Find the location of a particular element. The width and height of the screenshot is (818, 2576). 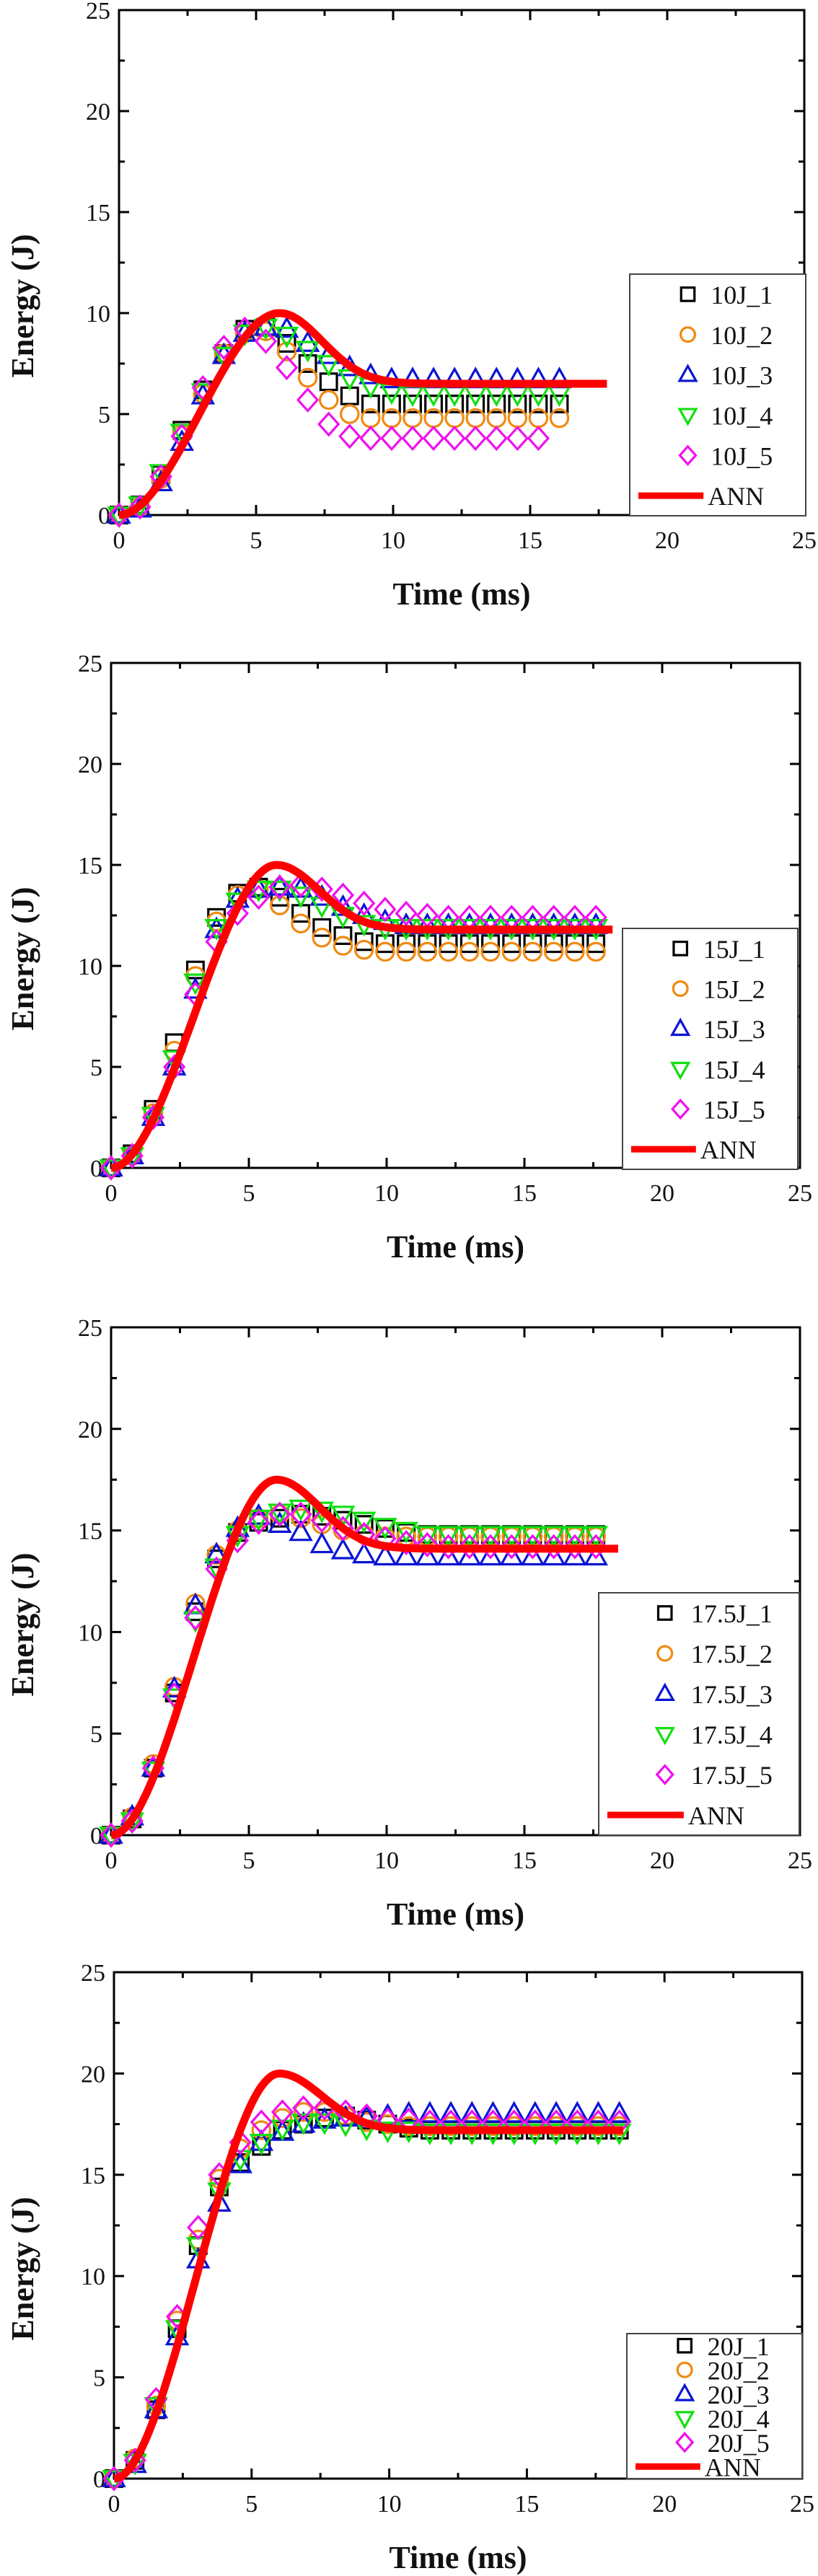

x-axis-title: Time (ms) is located at coordinates (455, 1914).